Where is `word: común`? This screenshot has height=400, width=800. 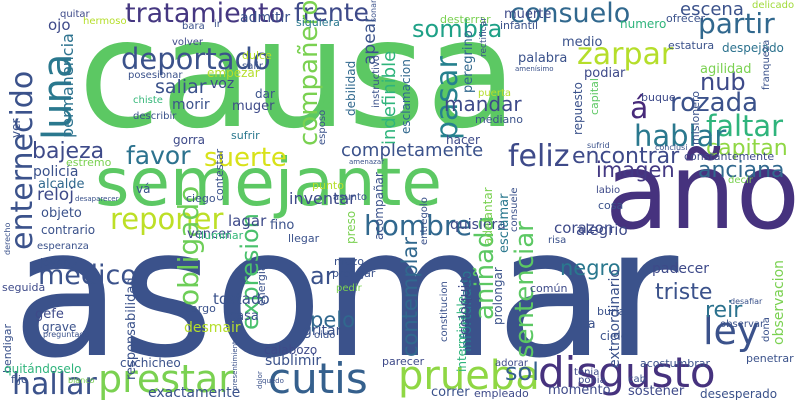
word: común is located at coordinates (549, 288).